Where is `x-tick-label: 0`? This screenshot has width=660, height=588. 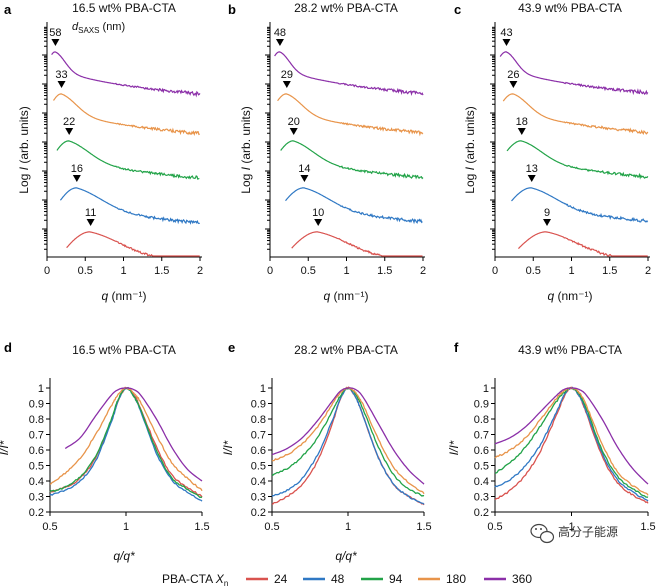 x-tick-label: 0 is located at coordinates (270, 271).